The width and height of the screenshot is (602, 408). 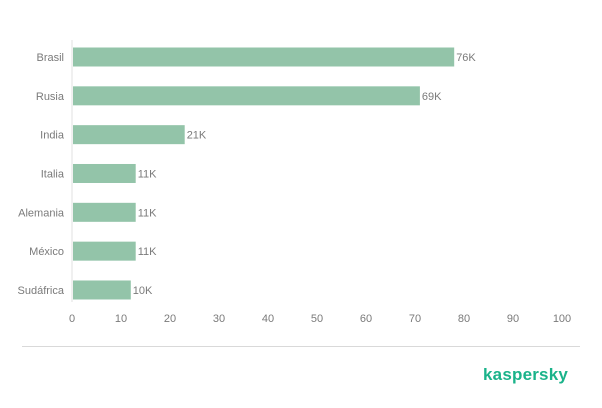 What do you see at coordinates (268, 319) in the screenshot?
I see `x-tick-label: 40` at bounding box center [268, 319].